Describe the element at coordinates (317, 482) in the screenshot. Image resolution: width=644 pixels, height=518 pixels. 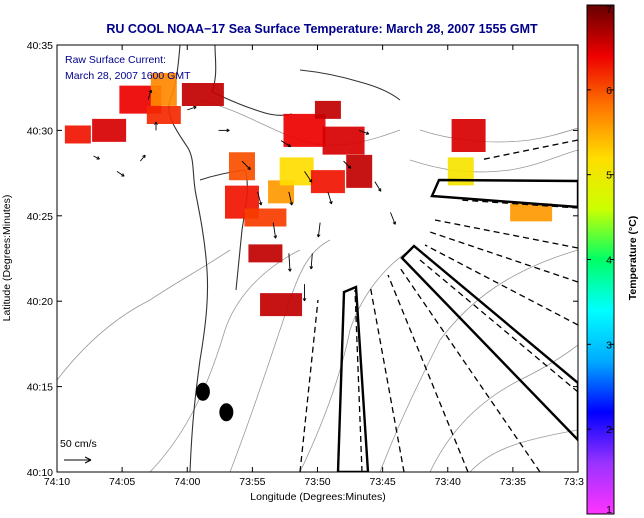
I see `x-tick-label: 73:50` at that location.